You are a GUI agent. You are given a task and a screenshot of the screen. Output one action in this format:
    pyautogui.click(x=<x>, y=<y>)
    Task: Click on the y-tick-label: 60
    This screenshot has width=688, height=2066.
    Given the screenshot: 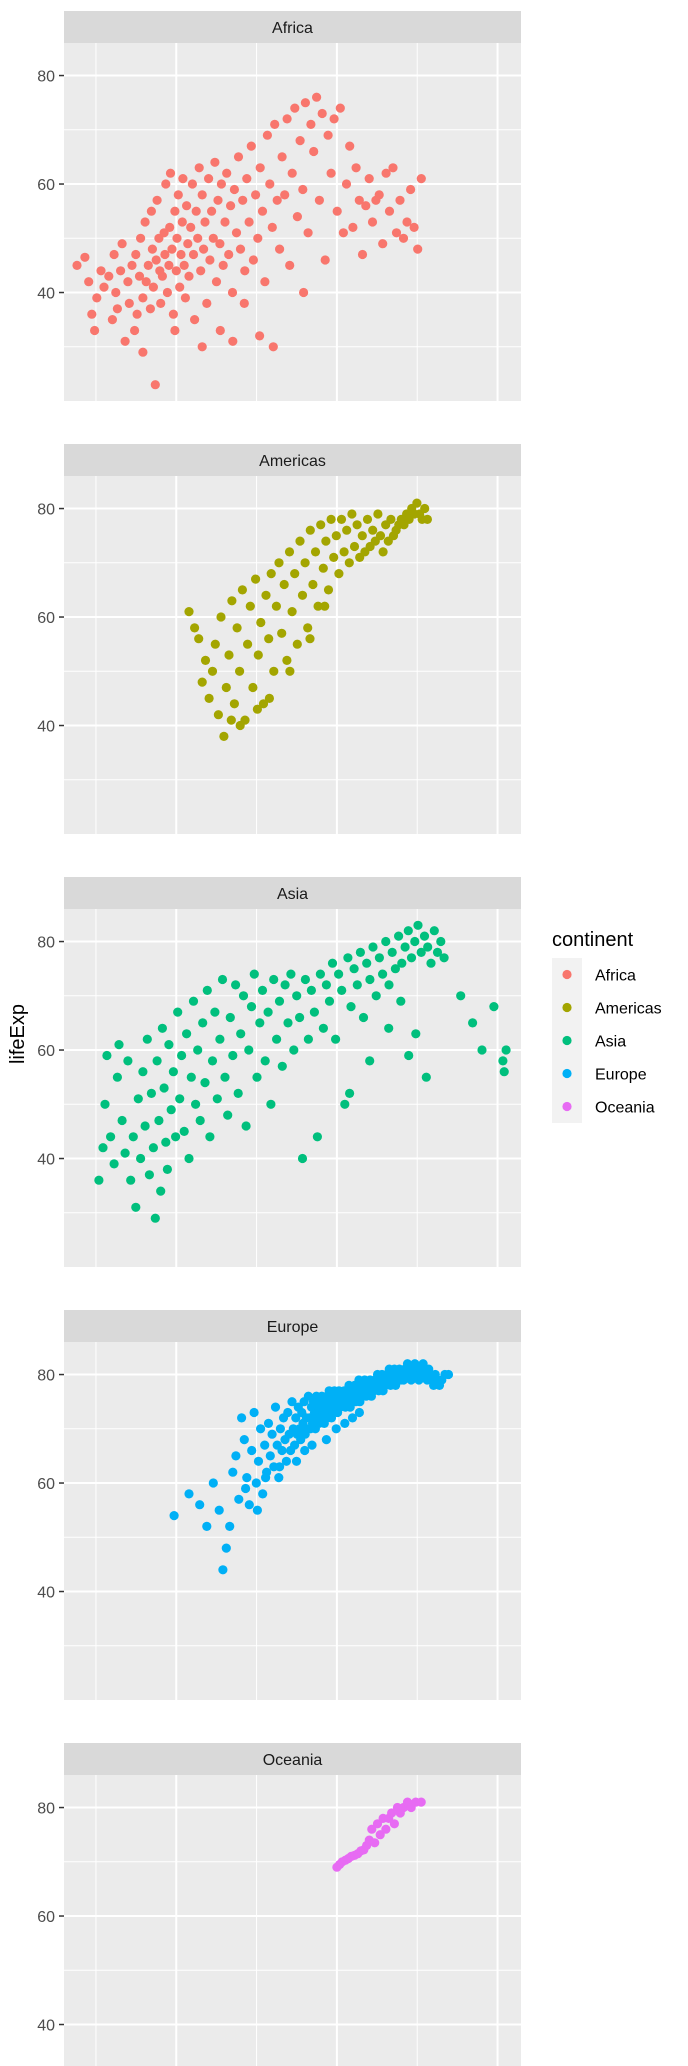 What is the action you would take?
    pyautogui.click(x=46, y=185)
    